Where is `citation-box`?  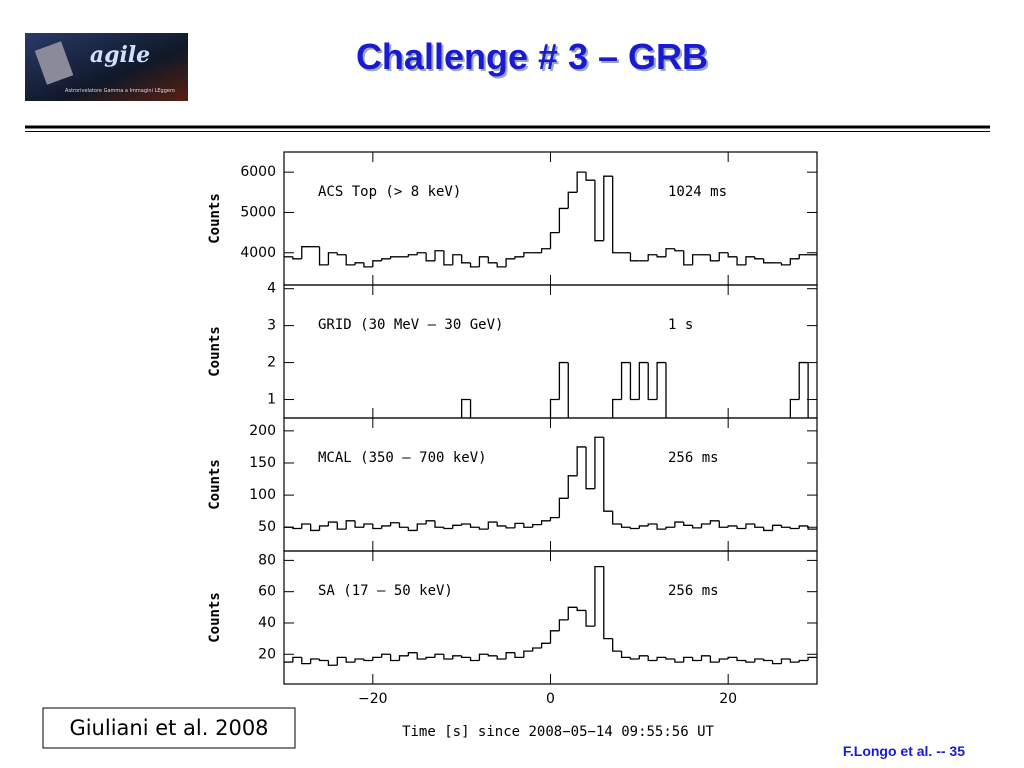 citation-box is located at coordinates (169, 728).